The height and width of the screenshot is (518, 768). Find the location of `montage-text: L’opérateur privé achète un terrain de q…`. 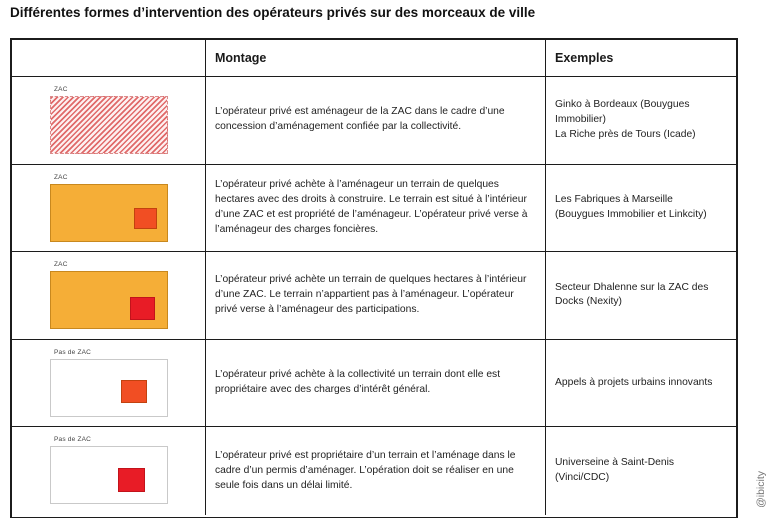

montage-text: L’opérateur privé achète un terrain de q… is located at coordinates (371, 294).